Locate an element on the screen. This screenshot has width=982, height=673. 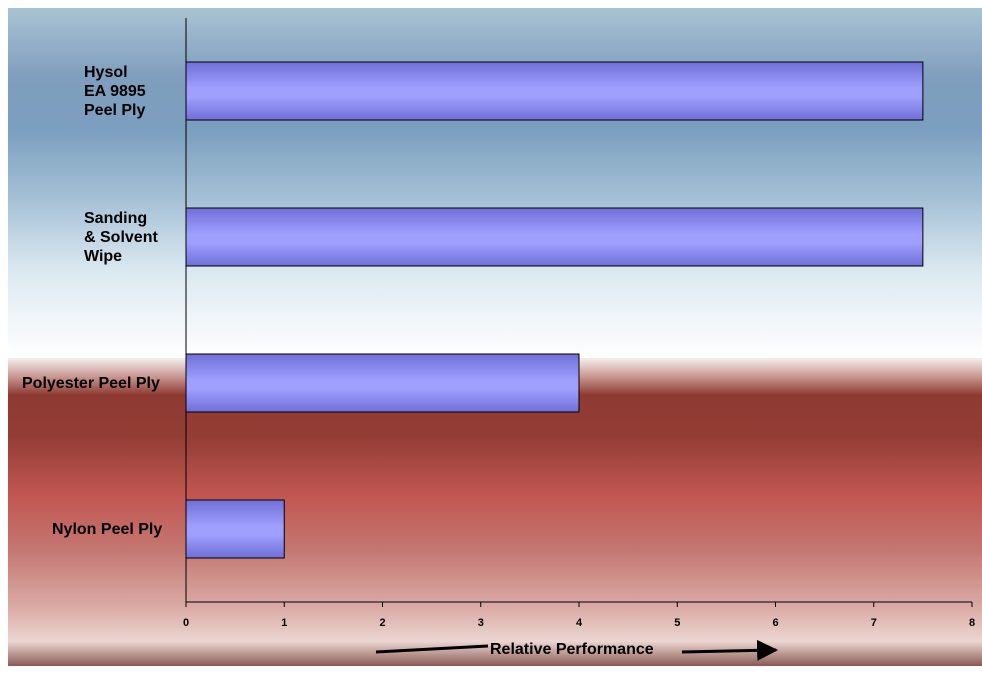
x-axis-label: Relative Performance is located at coordinates (572, 649).